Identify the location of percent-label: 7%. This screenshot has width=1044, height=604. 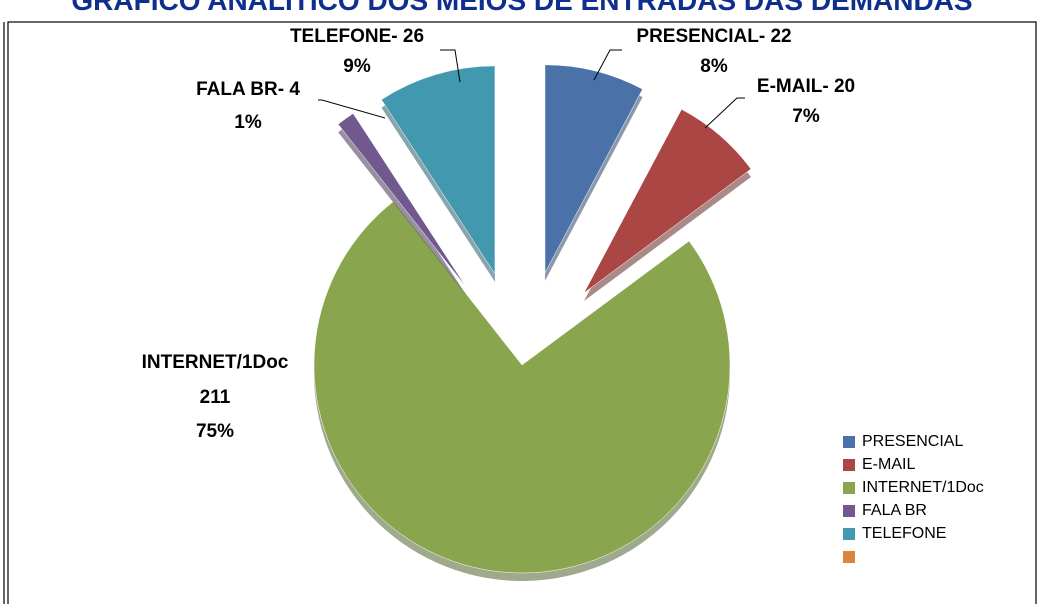
(806, 116).